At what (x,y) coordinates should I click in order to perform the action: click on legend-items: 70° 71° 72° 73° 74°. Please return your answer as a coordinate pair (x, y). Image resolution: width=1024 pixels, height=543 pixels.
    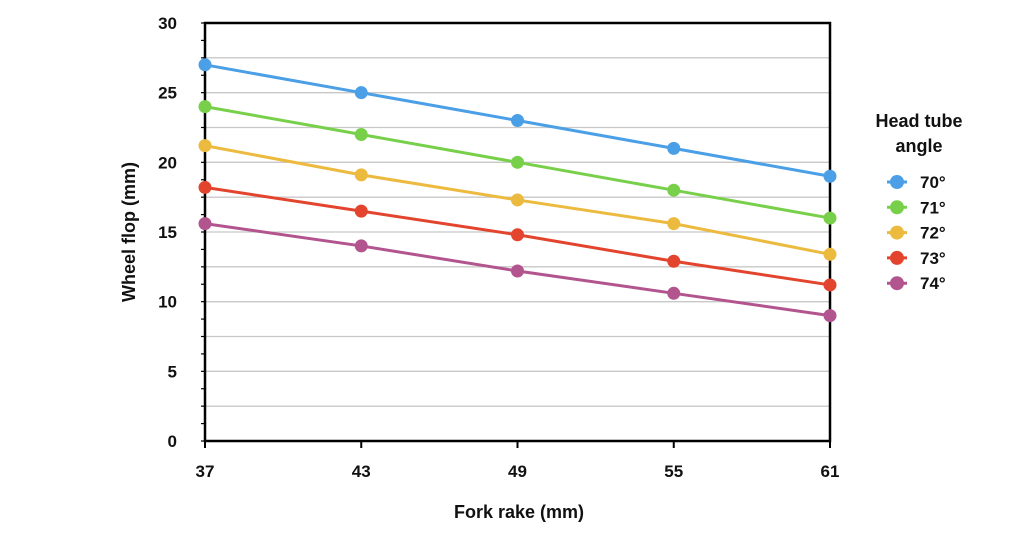
    Looking at the image, I should click on (916, 233).